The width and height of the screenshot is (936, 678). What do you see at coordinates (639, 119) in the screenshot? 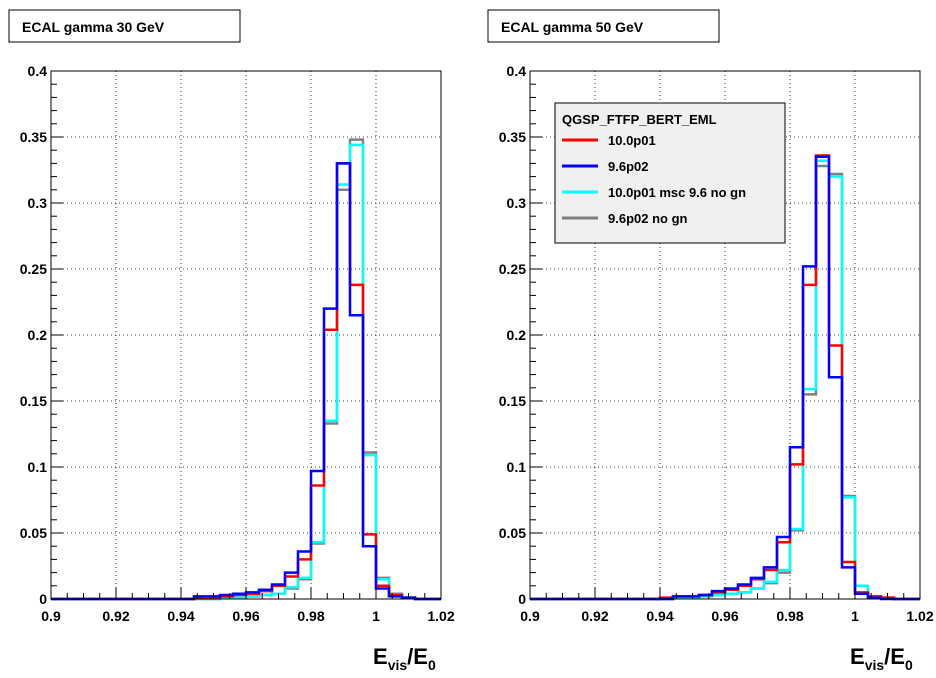
I see `legend-header: QGSP_FTFP_BERT_EML` at bounding box center [639, 119].